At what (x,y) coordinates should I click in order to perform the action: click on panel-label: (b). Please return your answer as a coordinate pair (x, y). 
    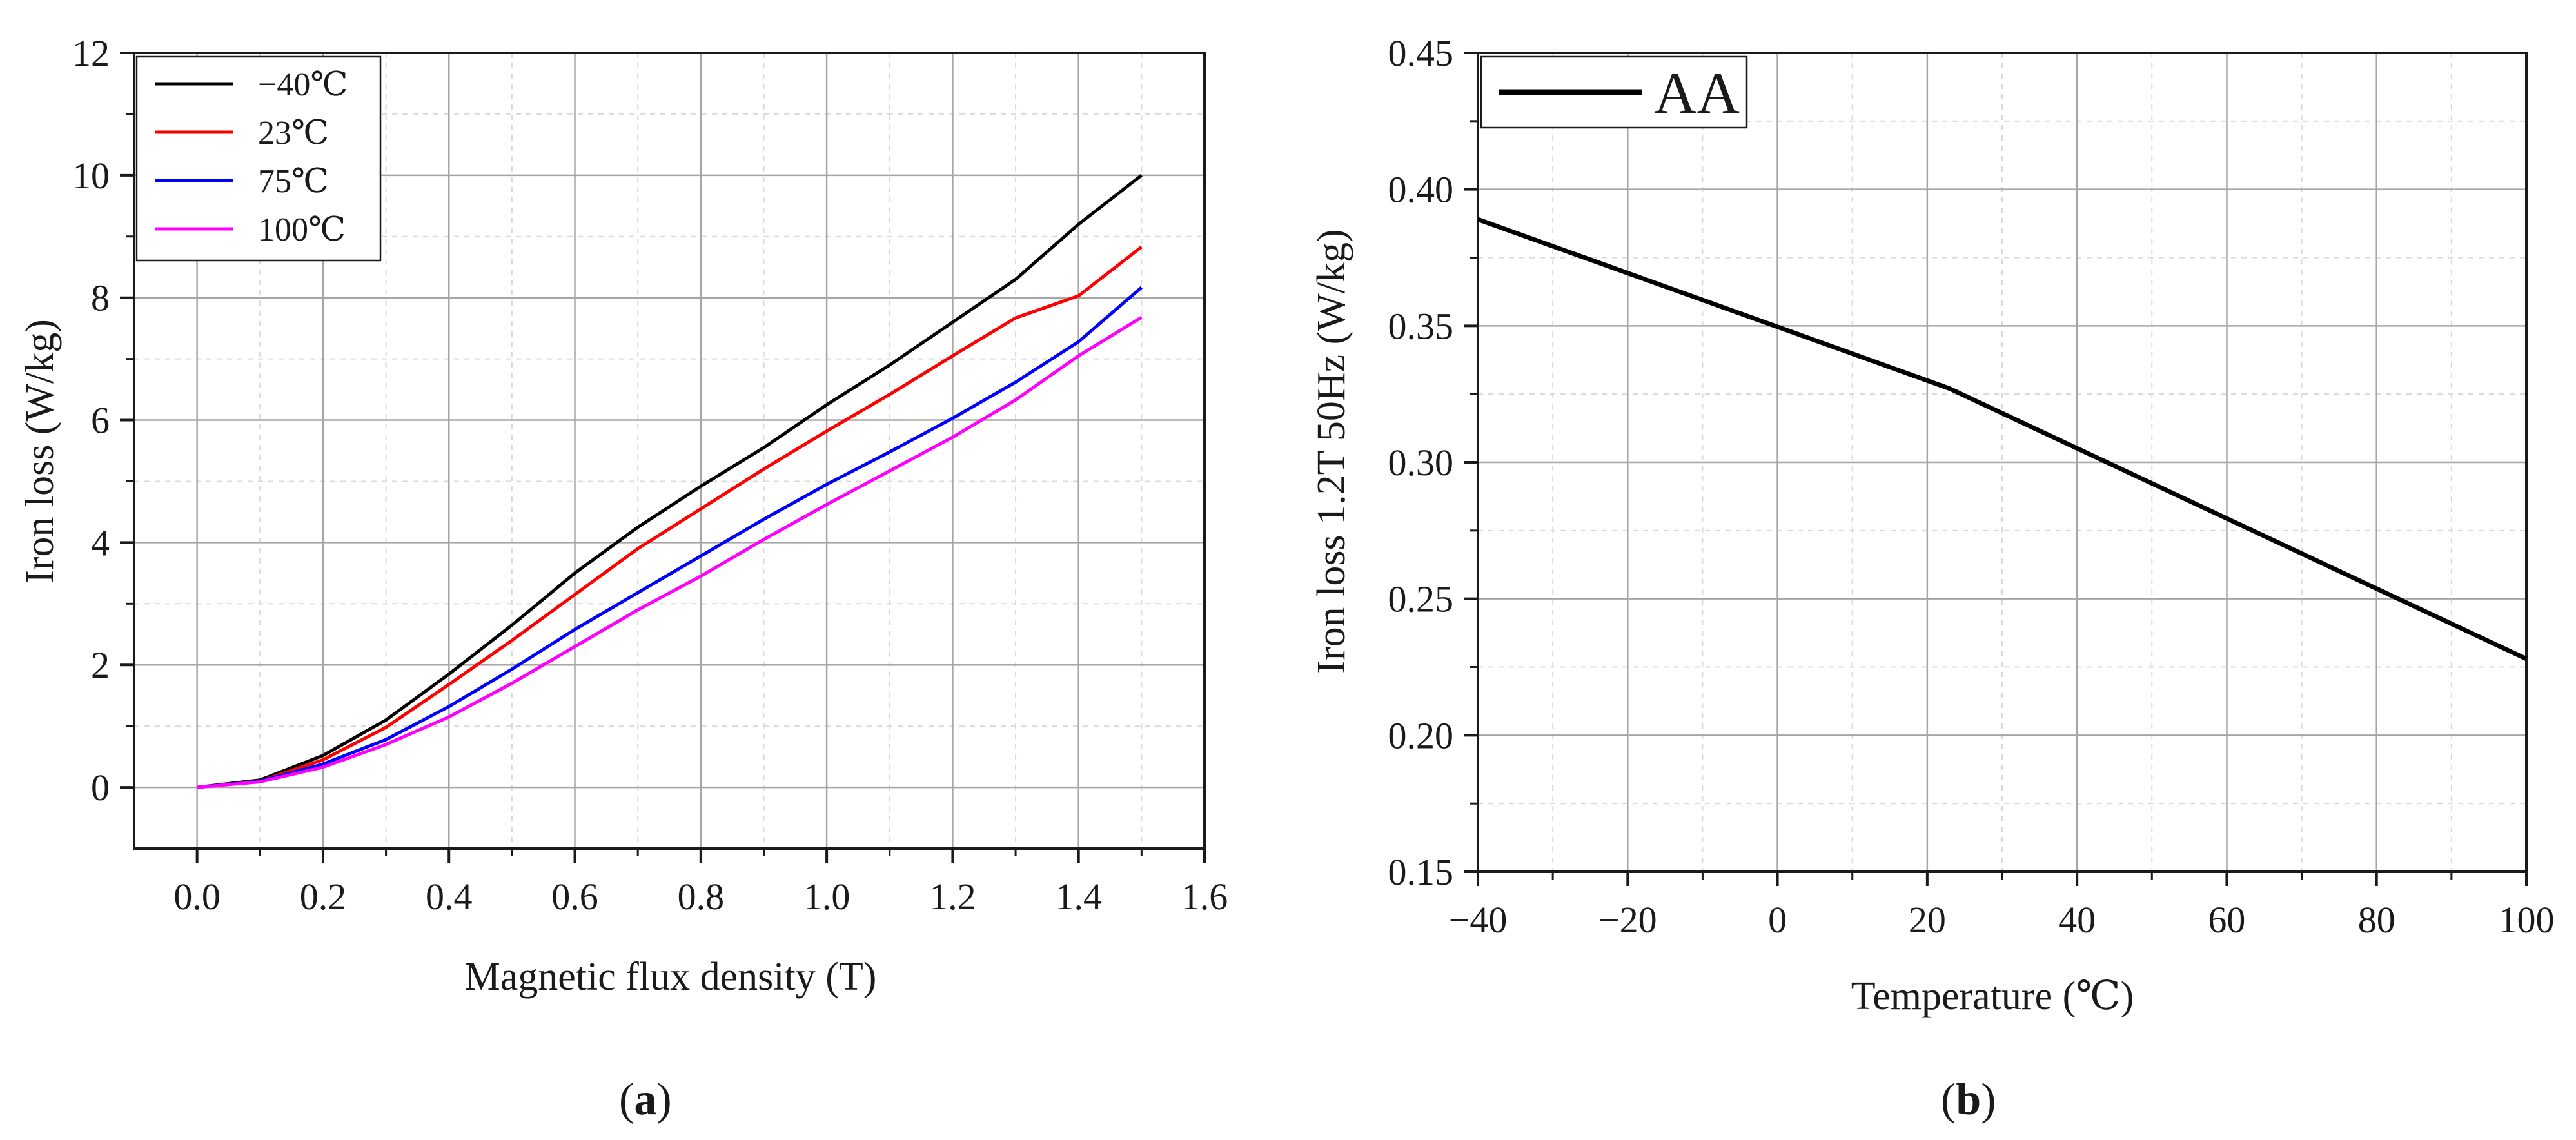
    Looking at the image, I should click on (1968, 1100).